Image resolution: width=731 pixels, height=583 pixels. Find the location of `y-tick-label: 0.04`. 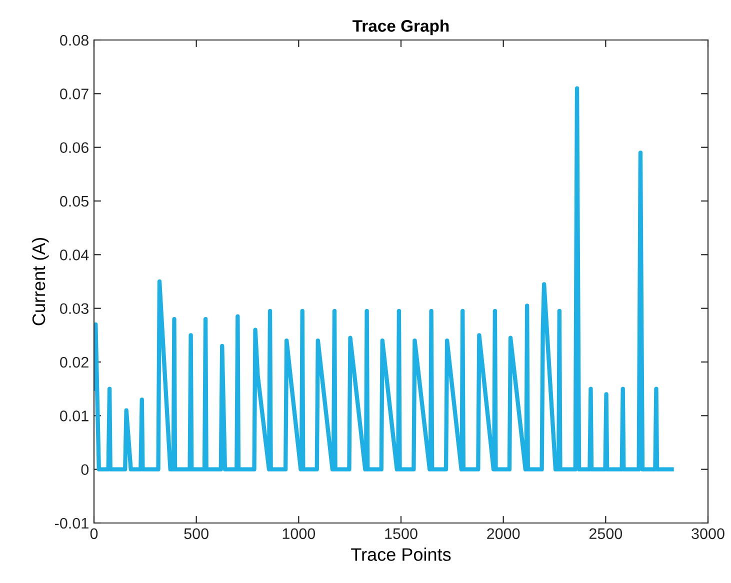

y-tick-label: 0.04 is located at coordinates (74, 255).